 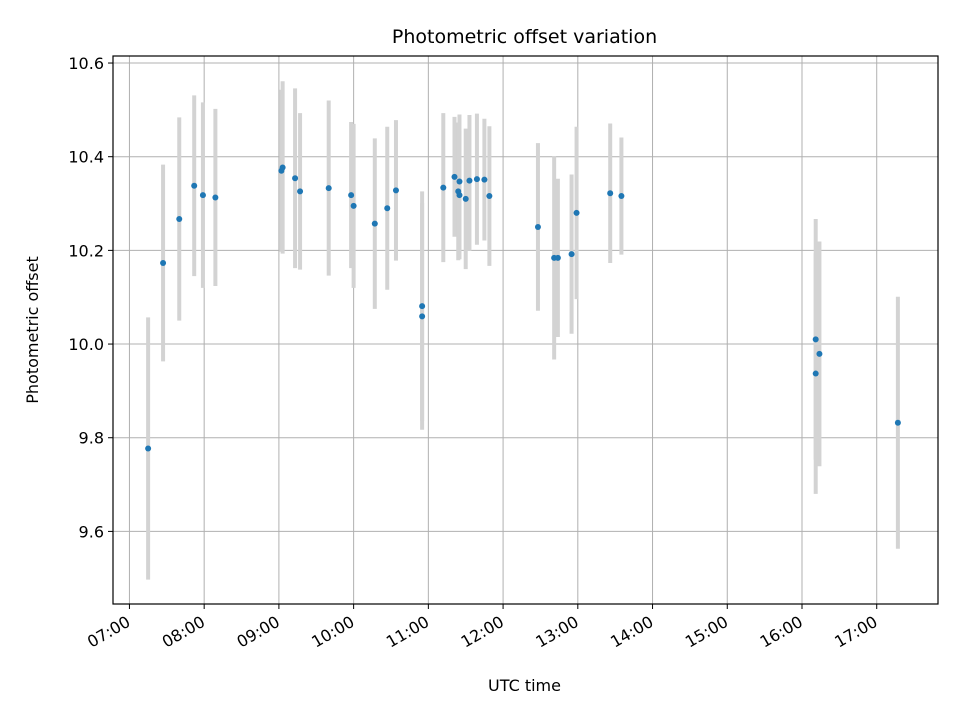 I want to click on y-tick-label: 9.8, so click(x=91, y=438).